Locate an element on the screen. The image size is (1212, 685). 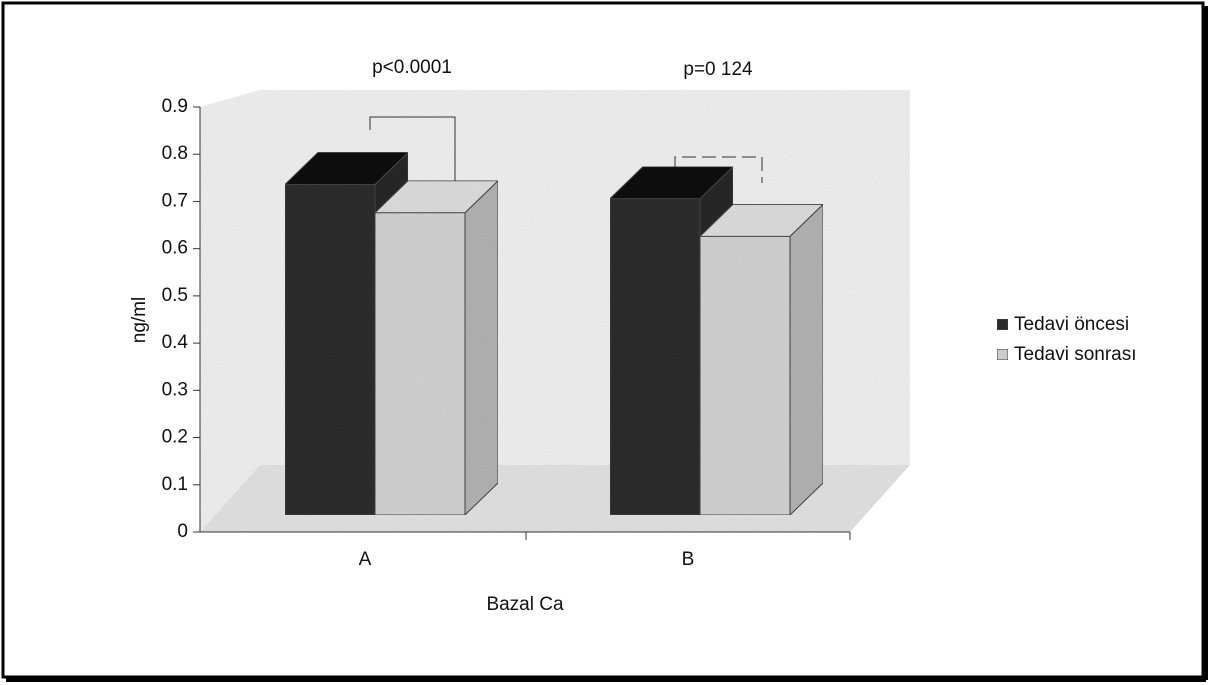
y-tick-label: 0.8 is located at coordinates (175, 153).